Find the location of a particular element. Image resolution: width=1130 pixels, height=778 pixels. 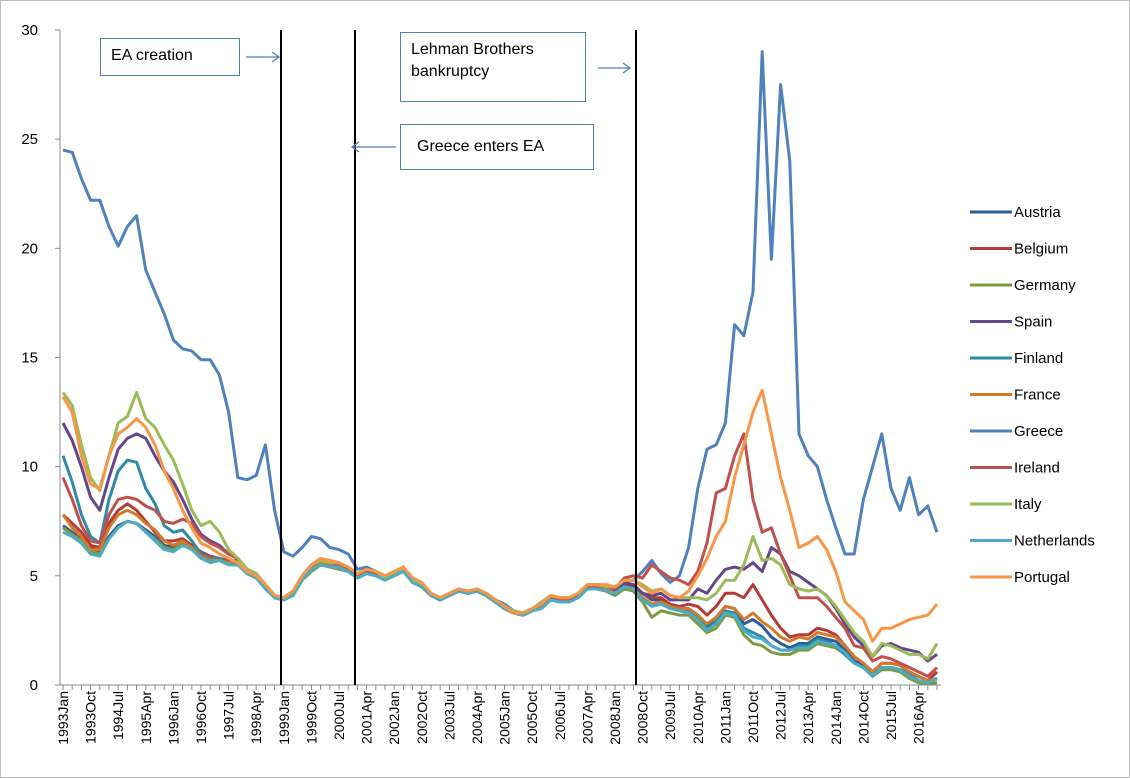

legend-label: Netherlands is located at coordinates (1054, 541).